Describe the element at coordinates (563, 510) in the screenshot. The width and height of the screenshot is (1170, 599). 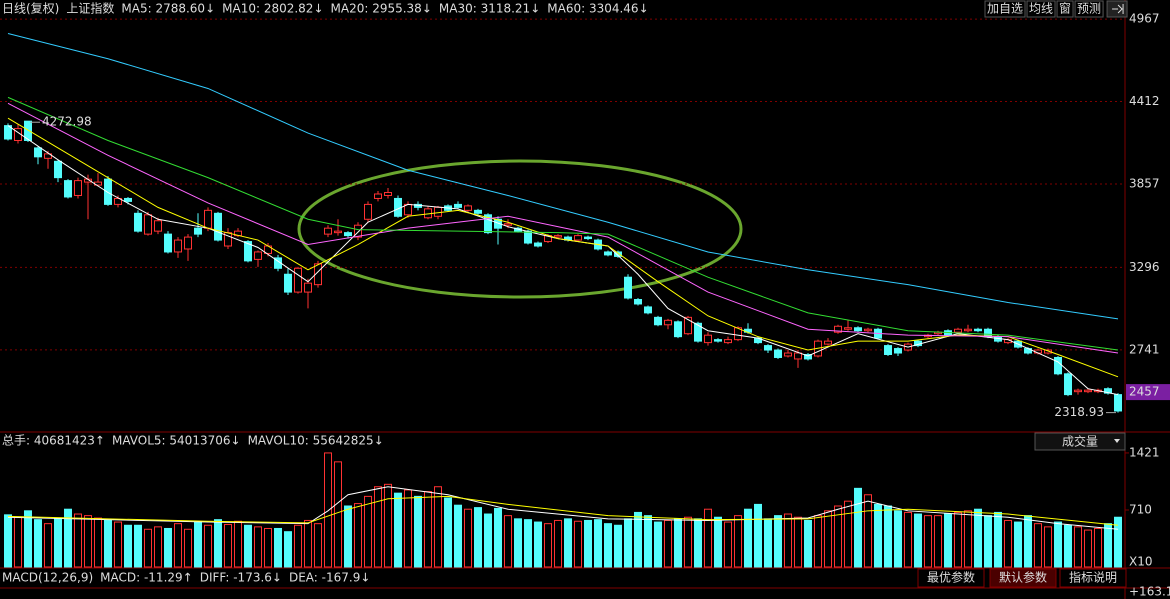
I see `mavol-line` at that location.